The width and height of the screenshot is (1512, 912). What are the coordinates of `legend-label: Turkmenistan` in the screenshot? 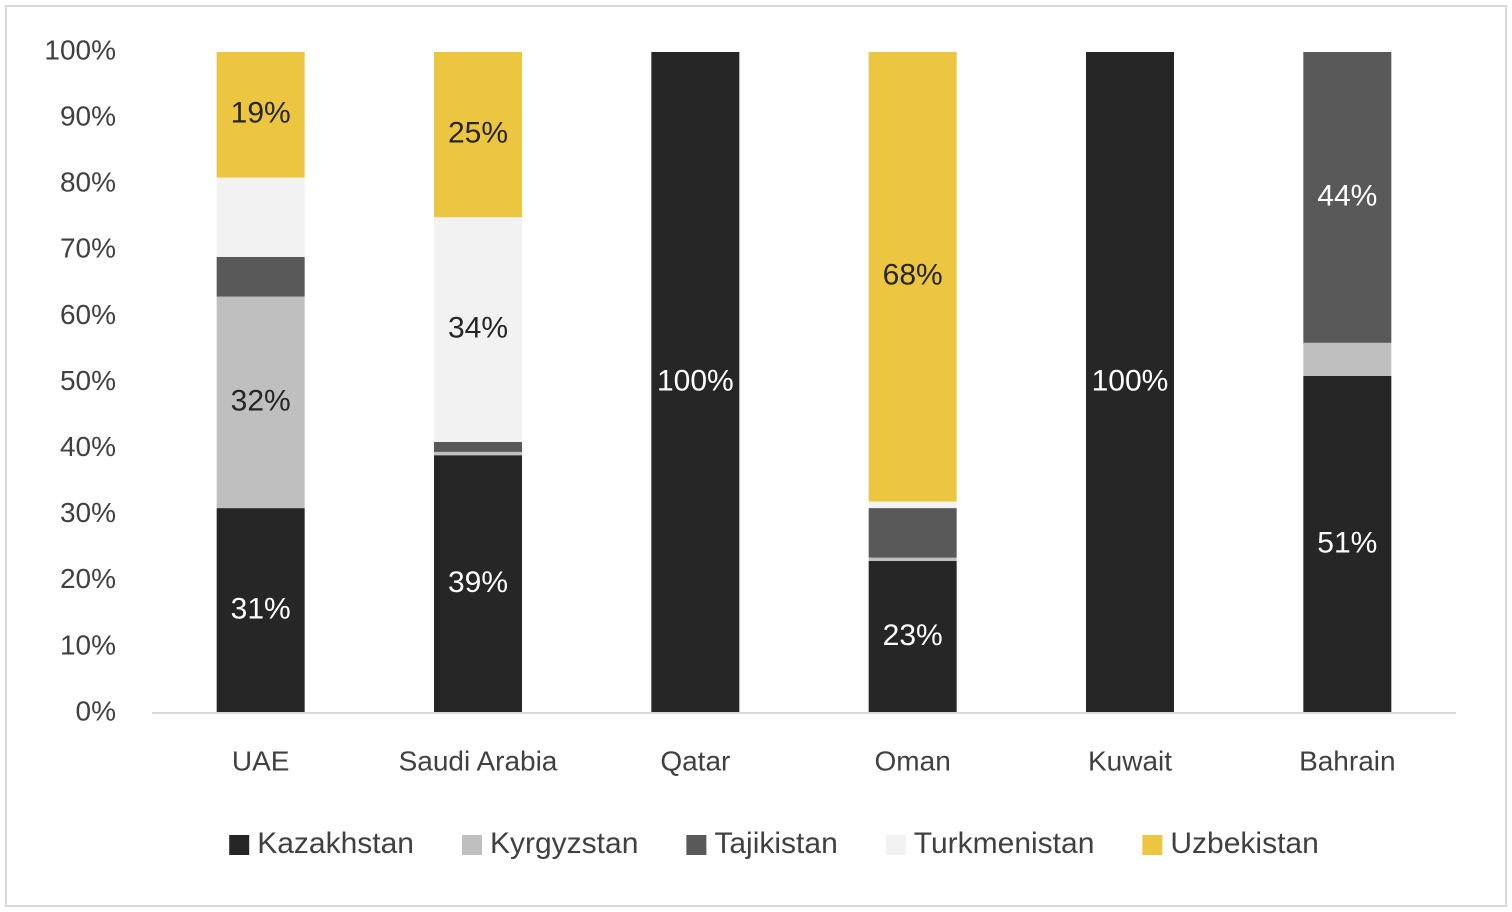 It's located at (1004, 843).